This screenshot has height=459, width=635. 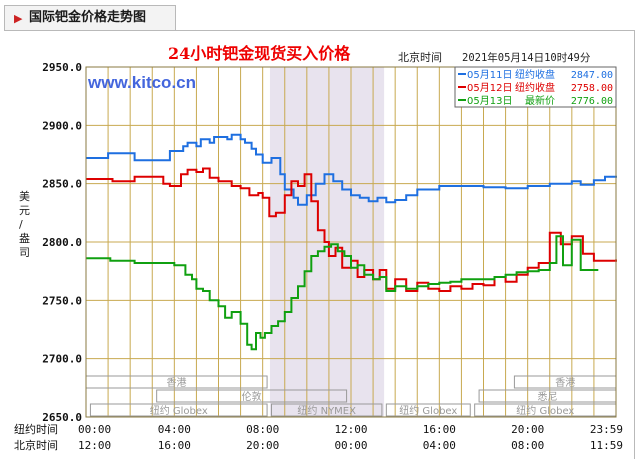 I want to click on legend-entry: 05月12日 纽约收盘 2758.00, so click(x=535, y=87).